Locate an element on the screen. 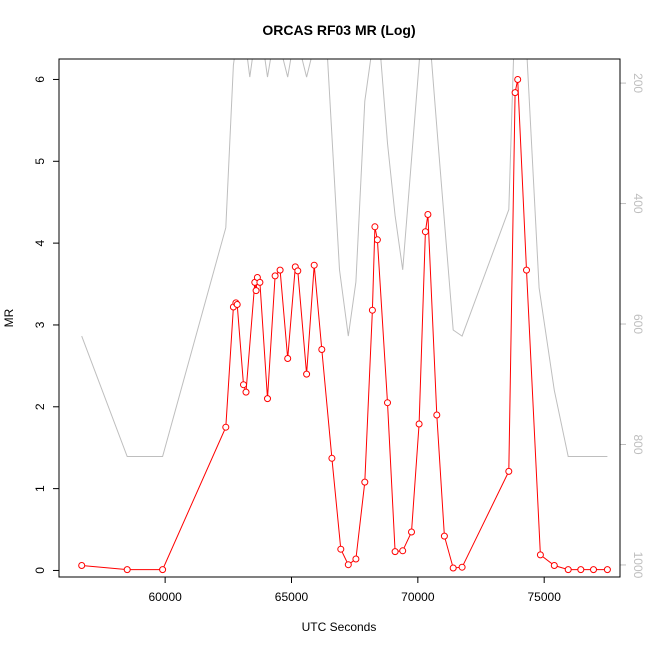 The width and height of the screenshot is (650, 650). chart-title: ORCAS RF03 MR (Log) is located at coordinates (338, 30).